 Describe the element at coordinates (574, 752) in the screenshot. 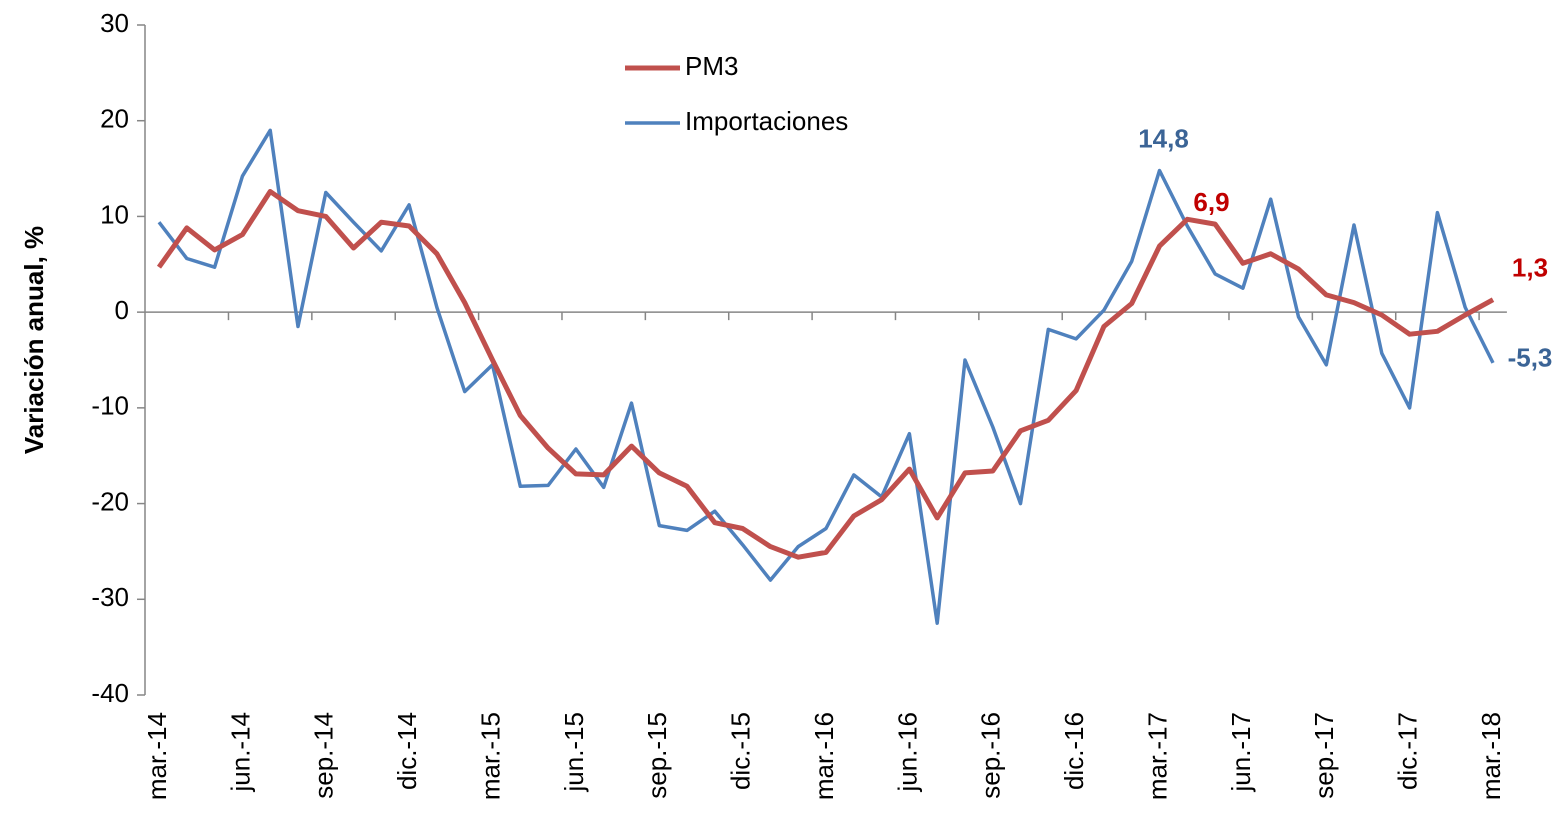

I see `x-tick-label: jun.-15` at that location.